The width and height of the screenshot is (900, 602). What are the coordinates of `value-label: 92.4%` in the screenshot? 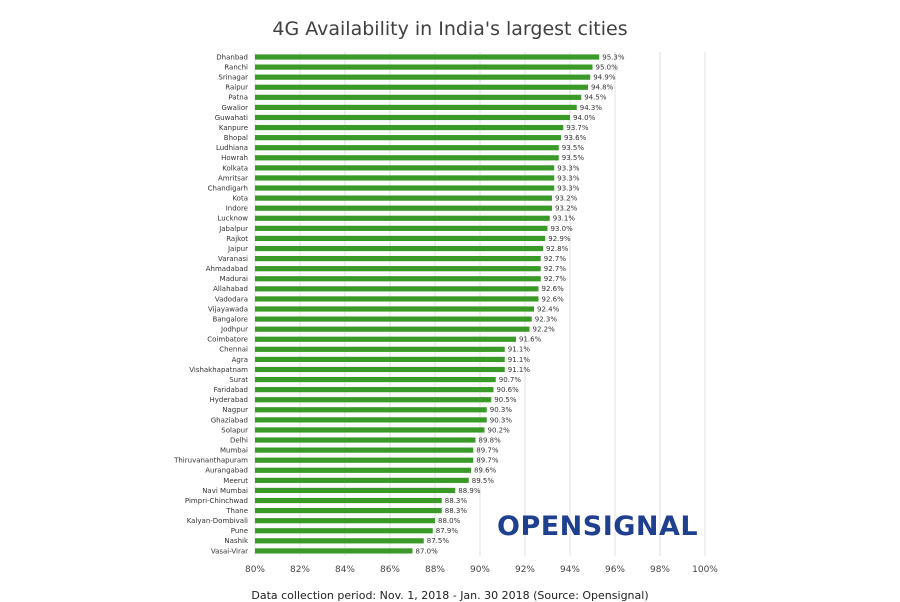 It's located at (548, 309).